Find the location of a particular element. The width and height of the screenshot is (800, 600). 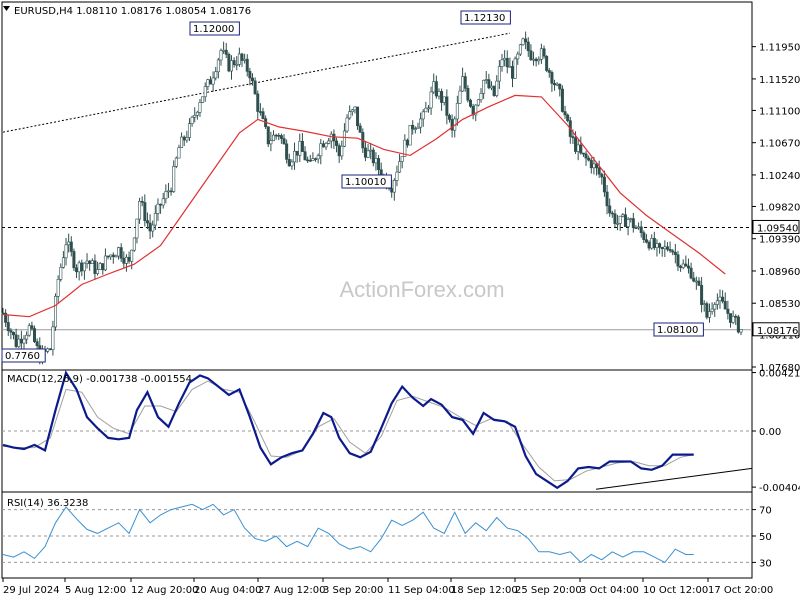

x-tick-label: 11 Sep 04:00 is located at coordinates (421, 590).